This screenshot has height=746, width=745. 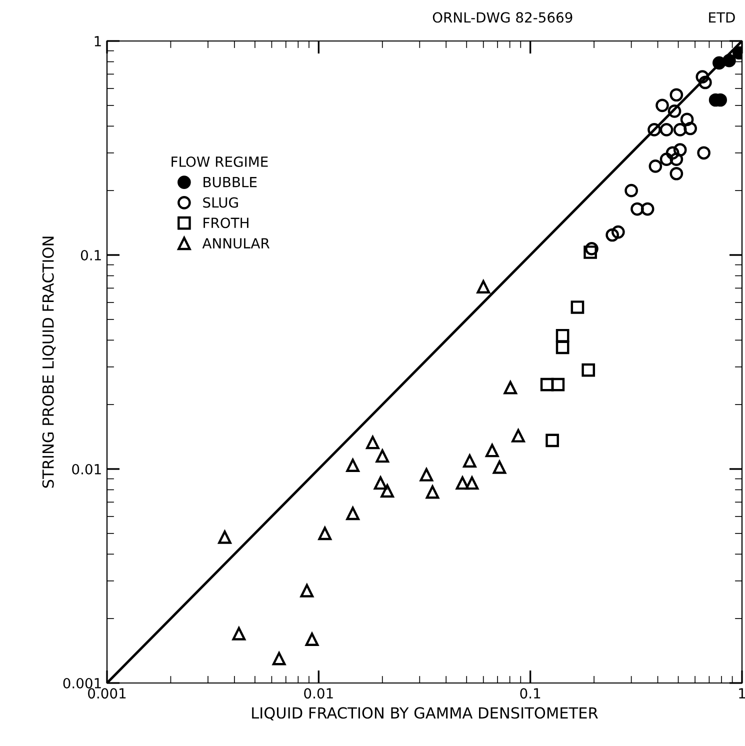 I want to click on y-tick-label: 0.01, so click(x=86, y=469).